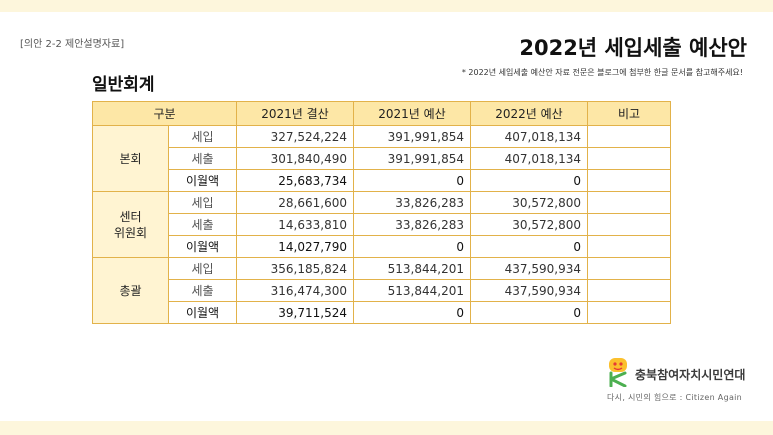 The image size is (773, 435). What do you see at coordinates (295, 224) in the screenshot?
I see `cell-2021-settlement: 14,633,810` at bounding box center [295, 224].